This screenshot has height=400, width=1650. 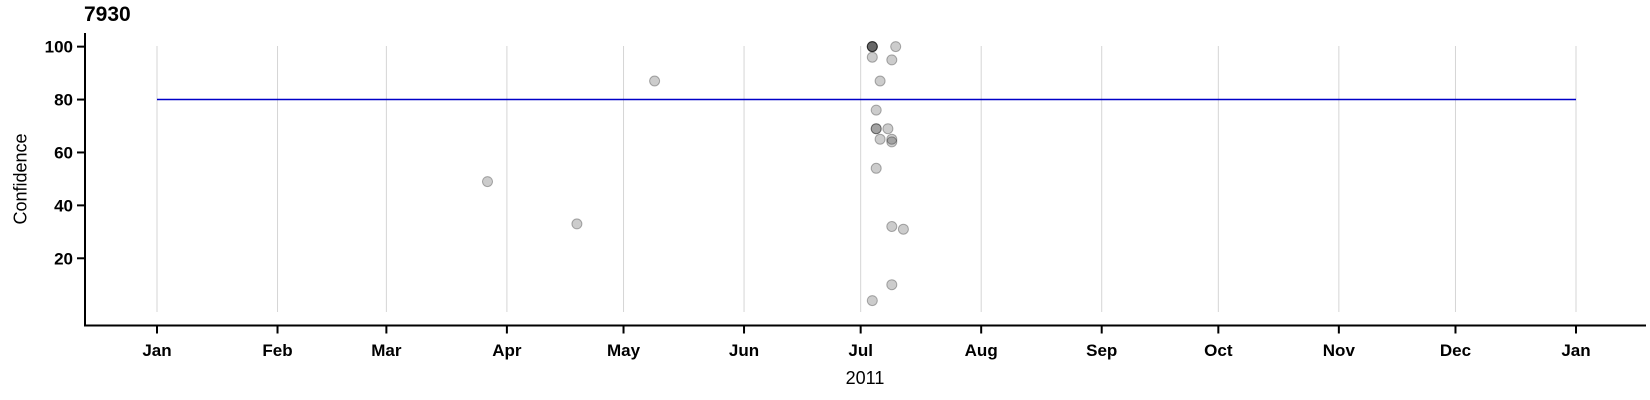 I want to click on x-tick-label: Oct, so click(x=1218, y=350).